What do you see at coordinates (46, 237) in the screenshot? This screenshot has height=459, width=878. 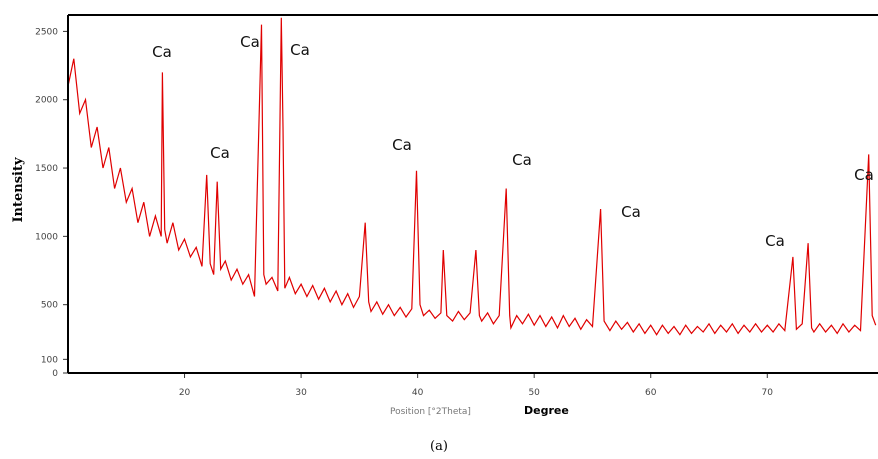 I see `y-tick-label: 1000` at bounding box center [46, 237].